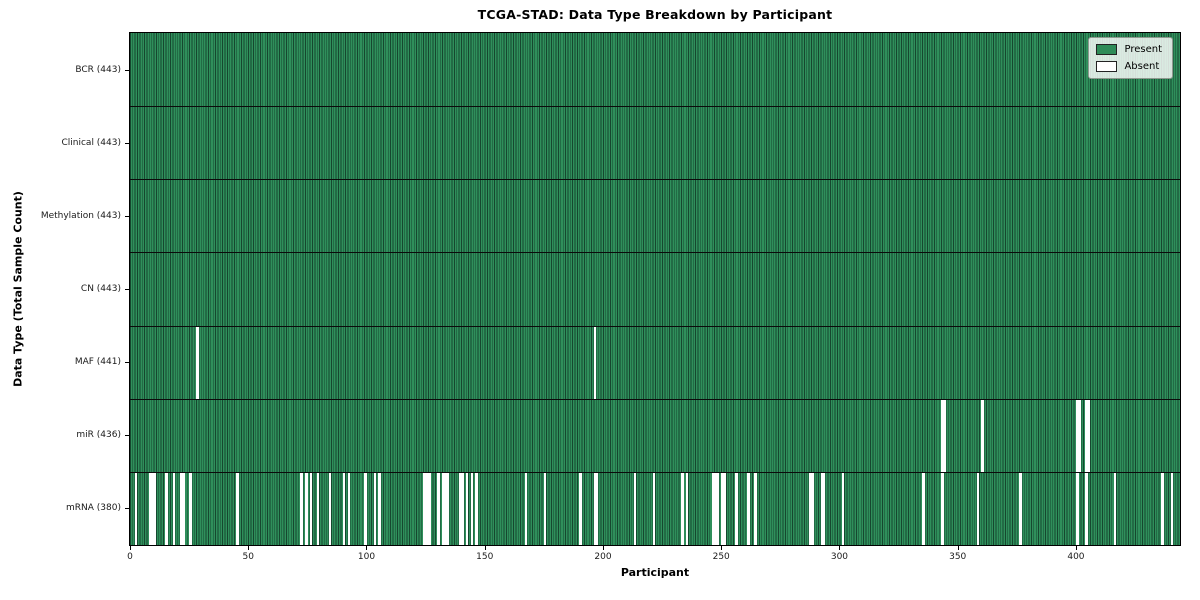 The image size is (1200, 600). Describe the element at coordinates (91, 142) in the screenshot. I see `ytick-label-clinical: Clinical (443)` at that location.